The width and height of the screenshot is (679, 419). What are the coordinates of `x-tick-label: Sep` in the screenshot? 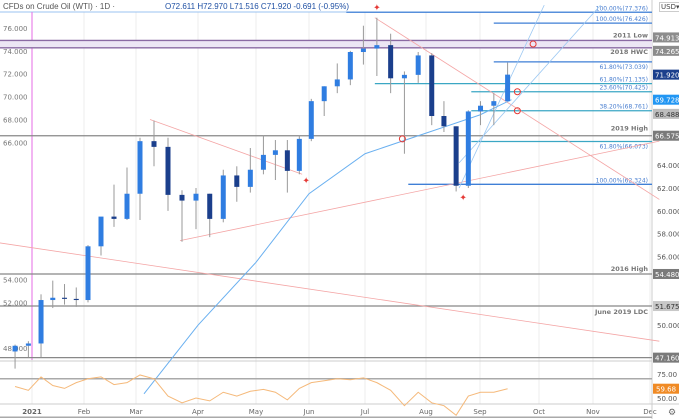 It's located at (480, 412).